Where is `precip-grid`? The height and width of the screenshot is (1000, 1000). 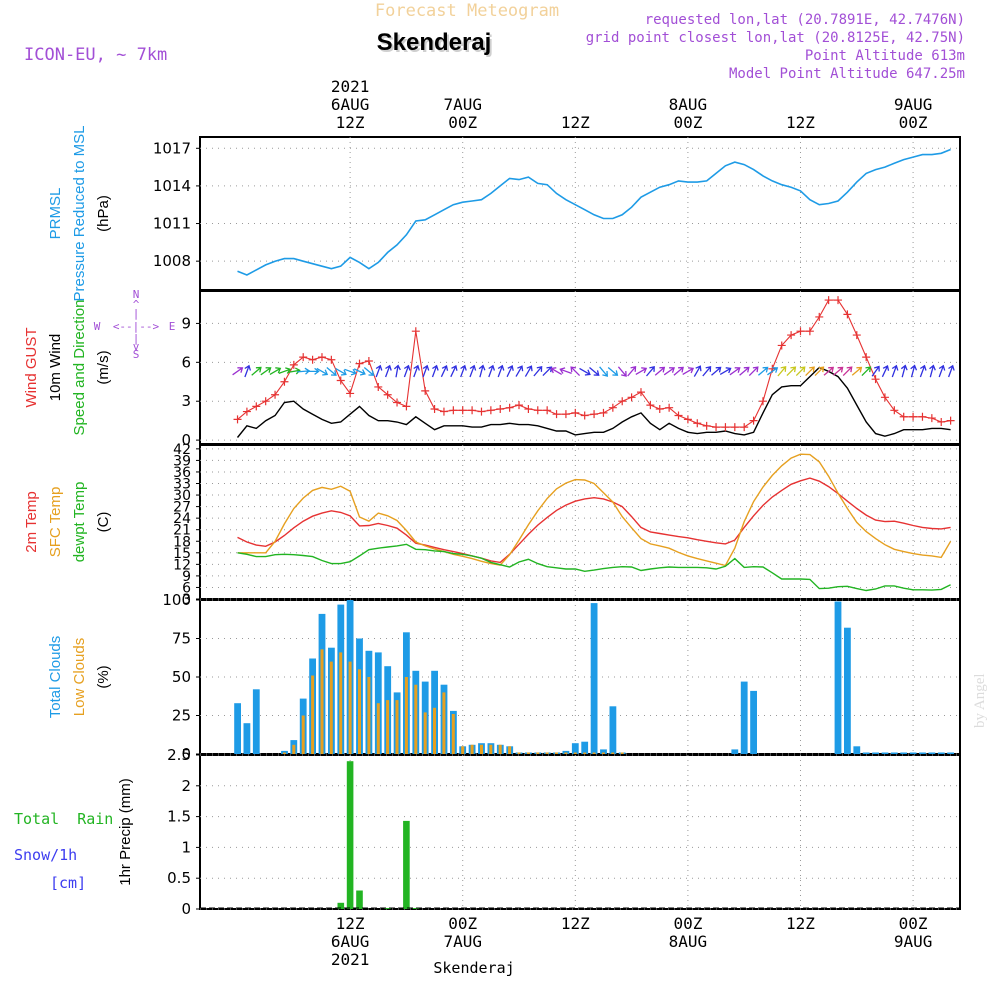 precip-grid is located at coordinates (580, 832).